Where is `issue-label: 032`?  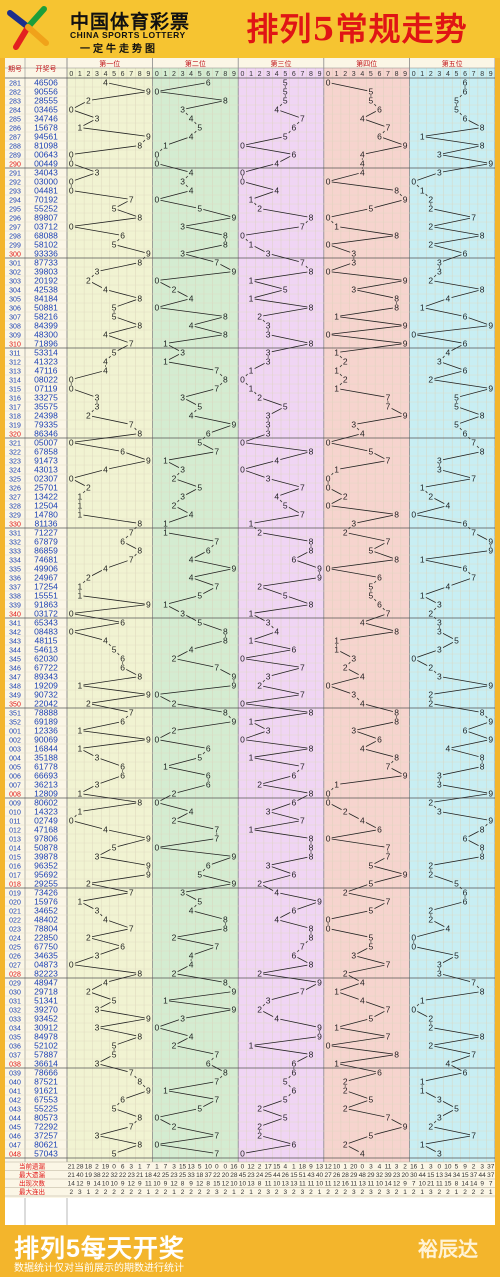 issue-label: 032 is located at coordinates (15, 1011).